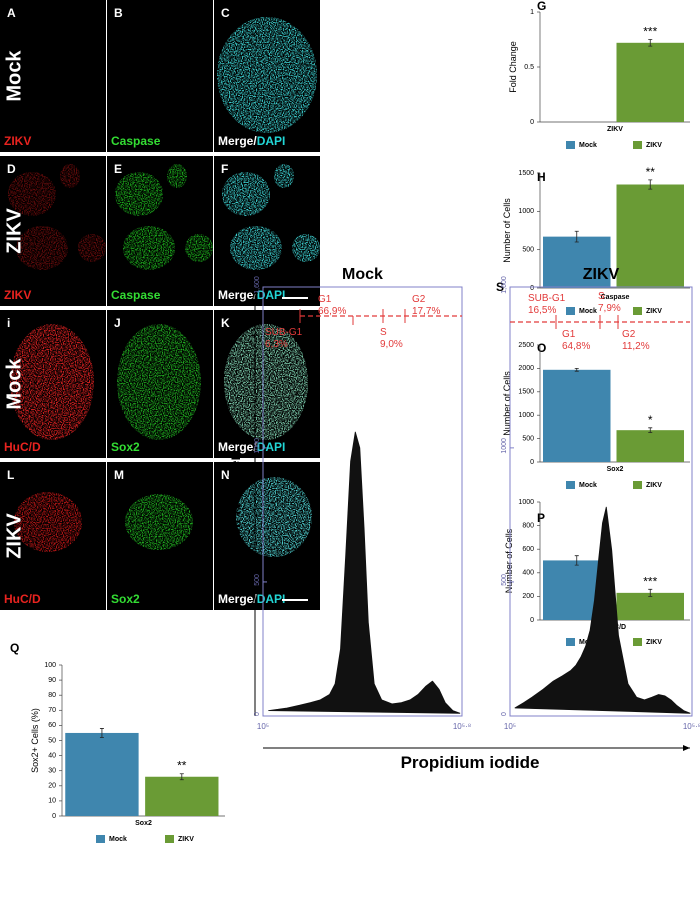 This screenshot has width=700, height=916. What do you see at coordinates (224, 169) in the screenshot?
I see `panel-letter: F` at bounding box center [224, 169].